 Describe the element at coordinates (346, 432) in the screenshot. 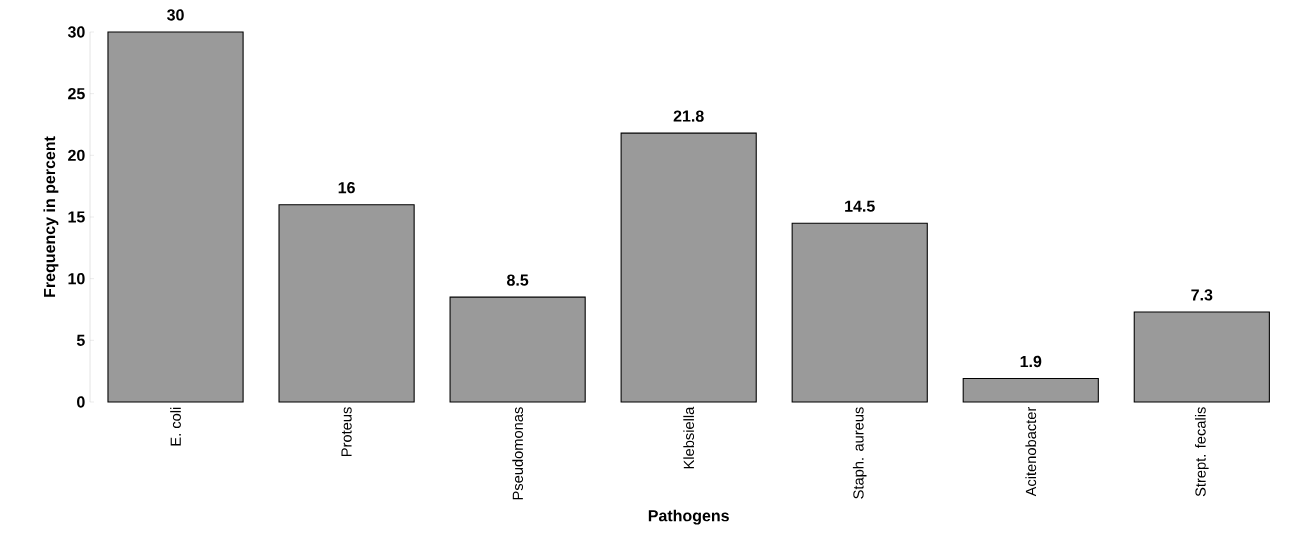

I see `x-tick-label: Proteus` at that location.